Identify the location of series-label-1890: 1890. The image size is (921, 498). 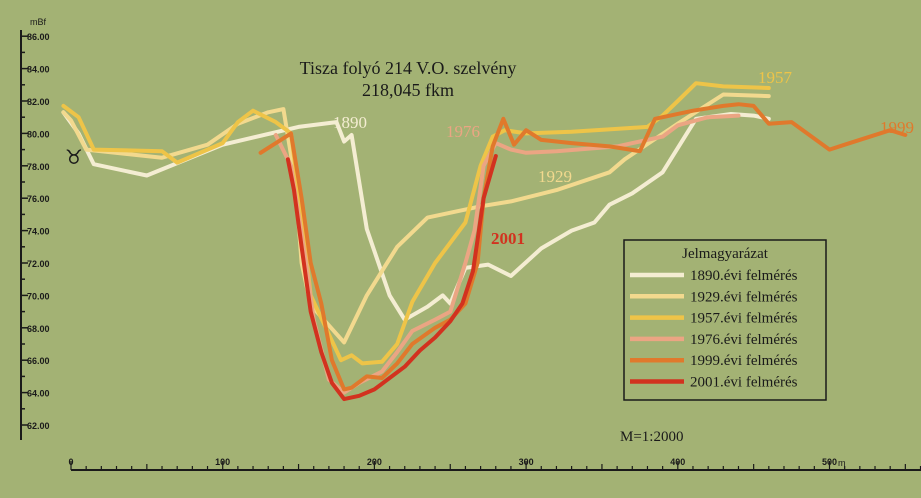
(350, 122).